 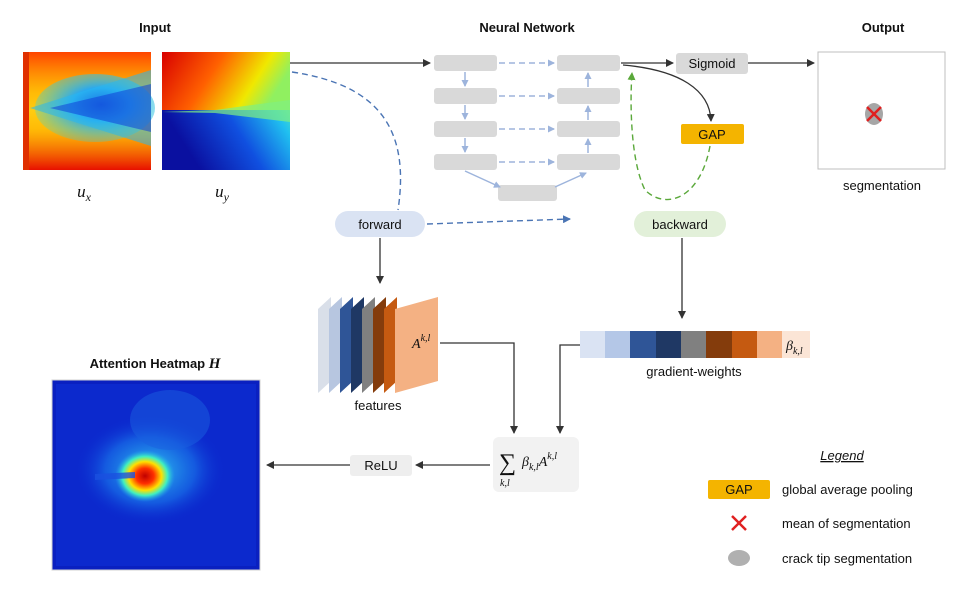 I want to click on input-header: Input, so click(x=155, y=27).